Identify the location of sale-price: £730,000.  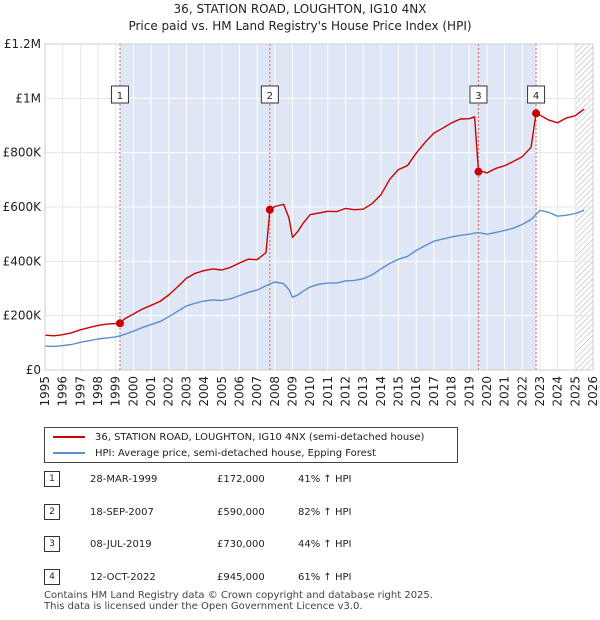
(241, 544).